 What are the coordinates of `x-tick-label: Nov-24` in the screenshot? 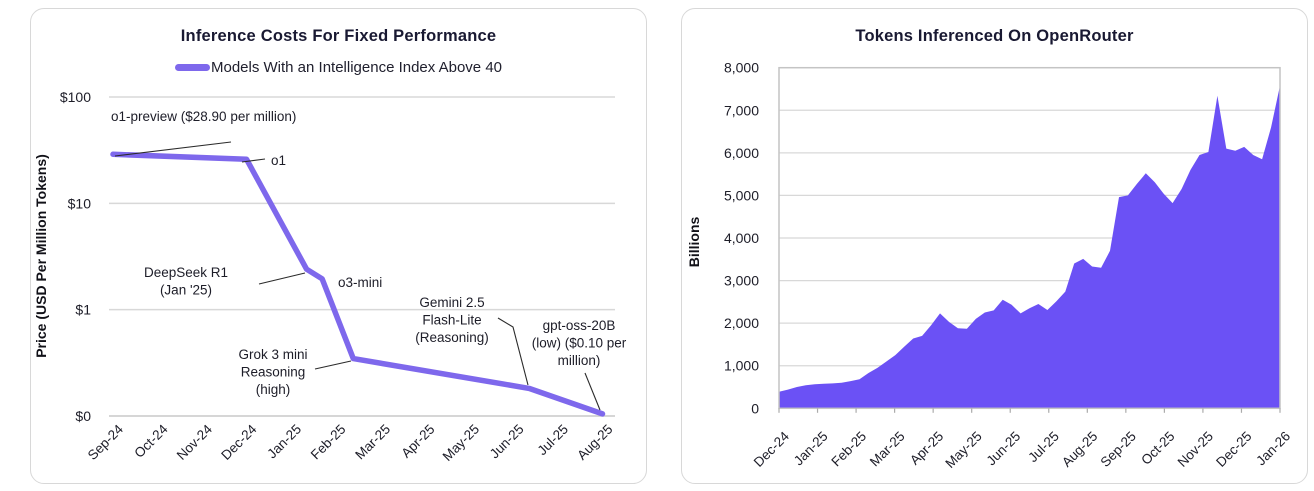 It's located at (195, 442).